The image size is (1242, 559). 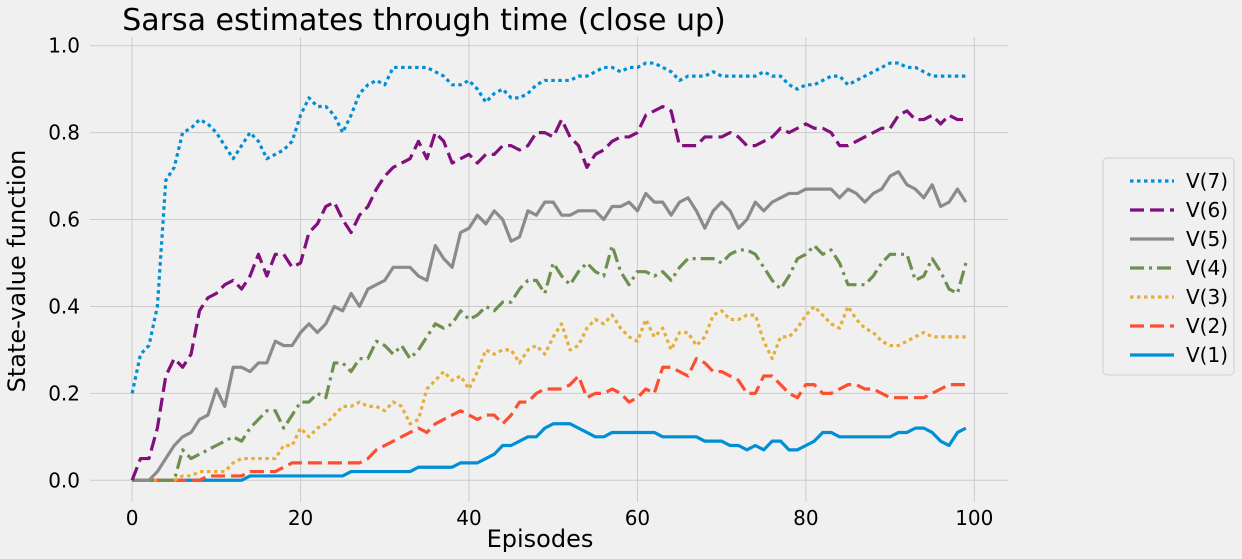 What do you see at coordinates (1207, 326) in the screenshot?
I see `legend-label: V(2)` at bounding box center [1207, 326].